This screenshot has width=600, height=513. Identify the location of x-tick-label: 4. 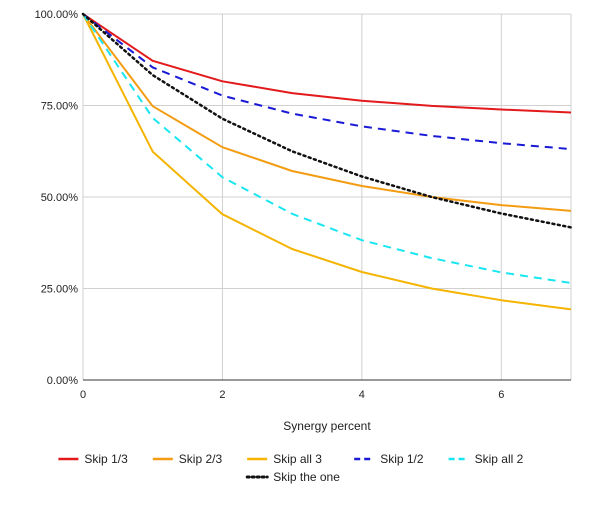
(362, 395).